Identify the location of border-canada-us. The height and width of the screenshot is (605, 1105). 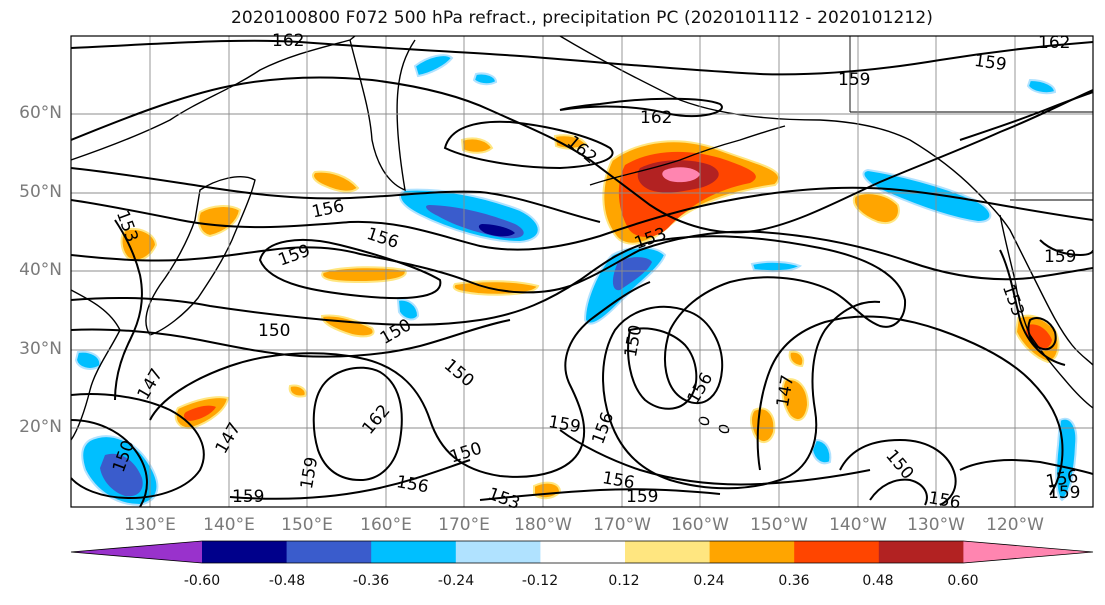
(971, 118).